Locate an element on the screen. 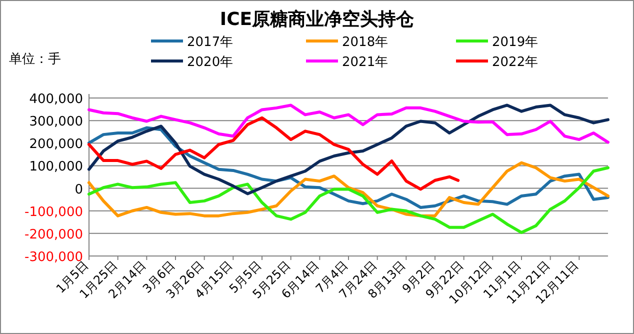 This screenshot has height=334, width=634. y-tick-label: -100,000 is located at coordinates (53, 212).